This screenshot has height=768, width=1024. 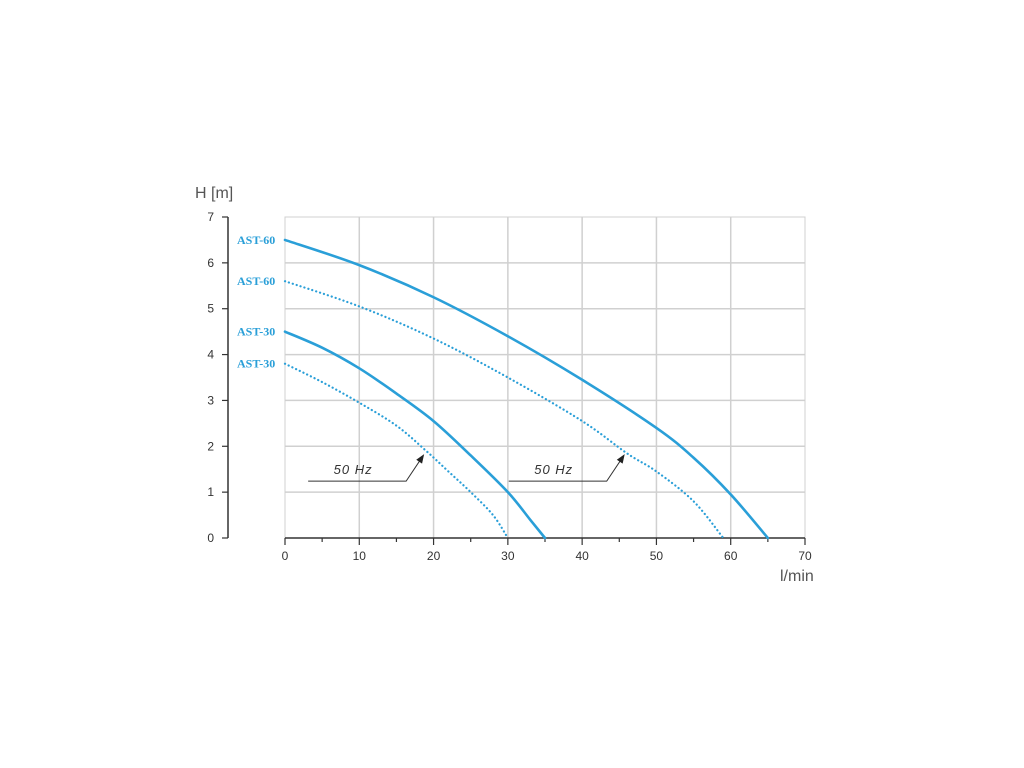 I want to click on series-line-ast-60-dotted, so click(x=504, y=410).